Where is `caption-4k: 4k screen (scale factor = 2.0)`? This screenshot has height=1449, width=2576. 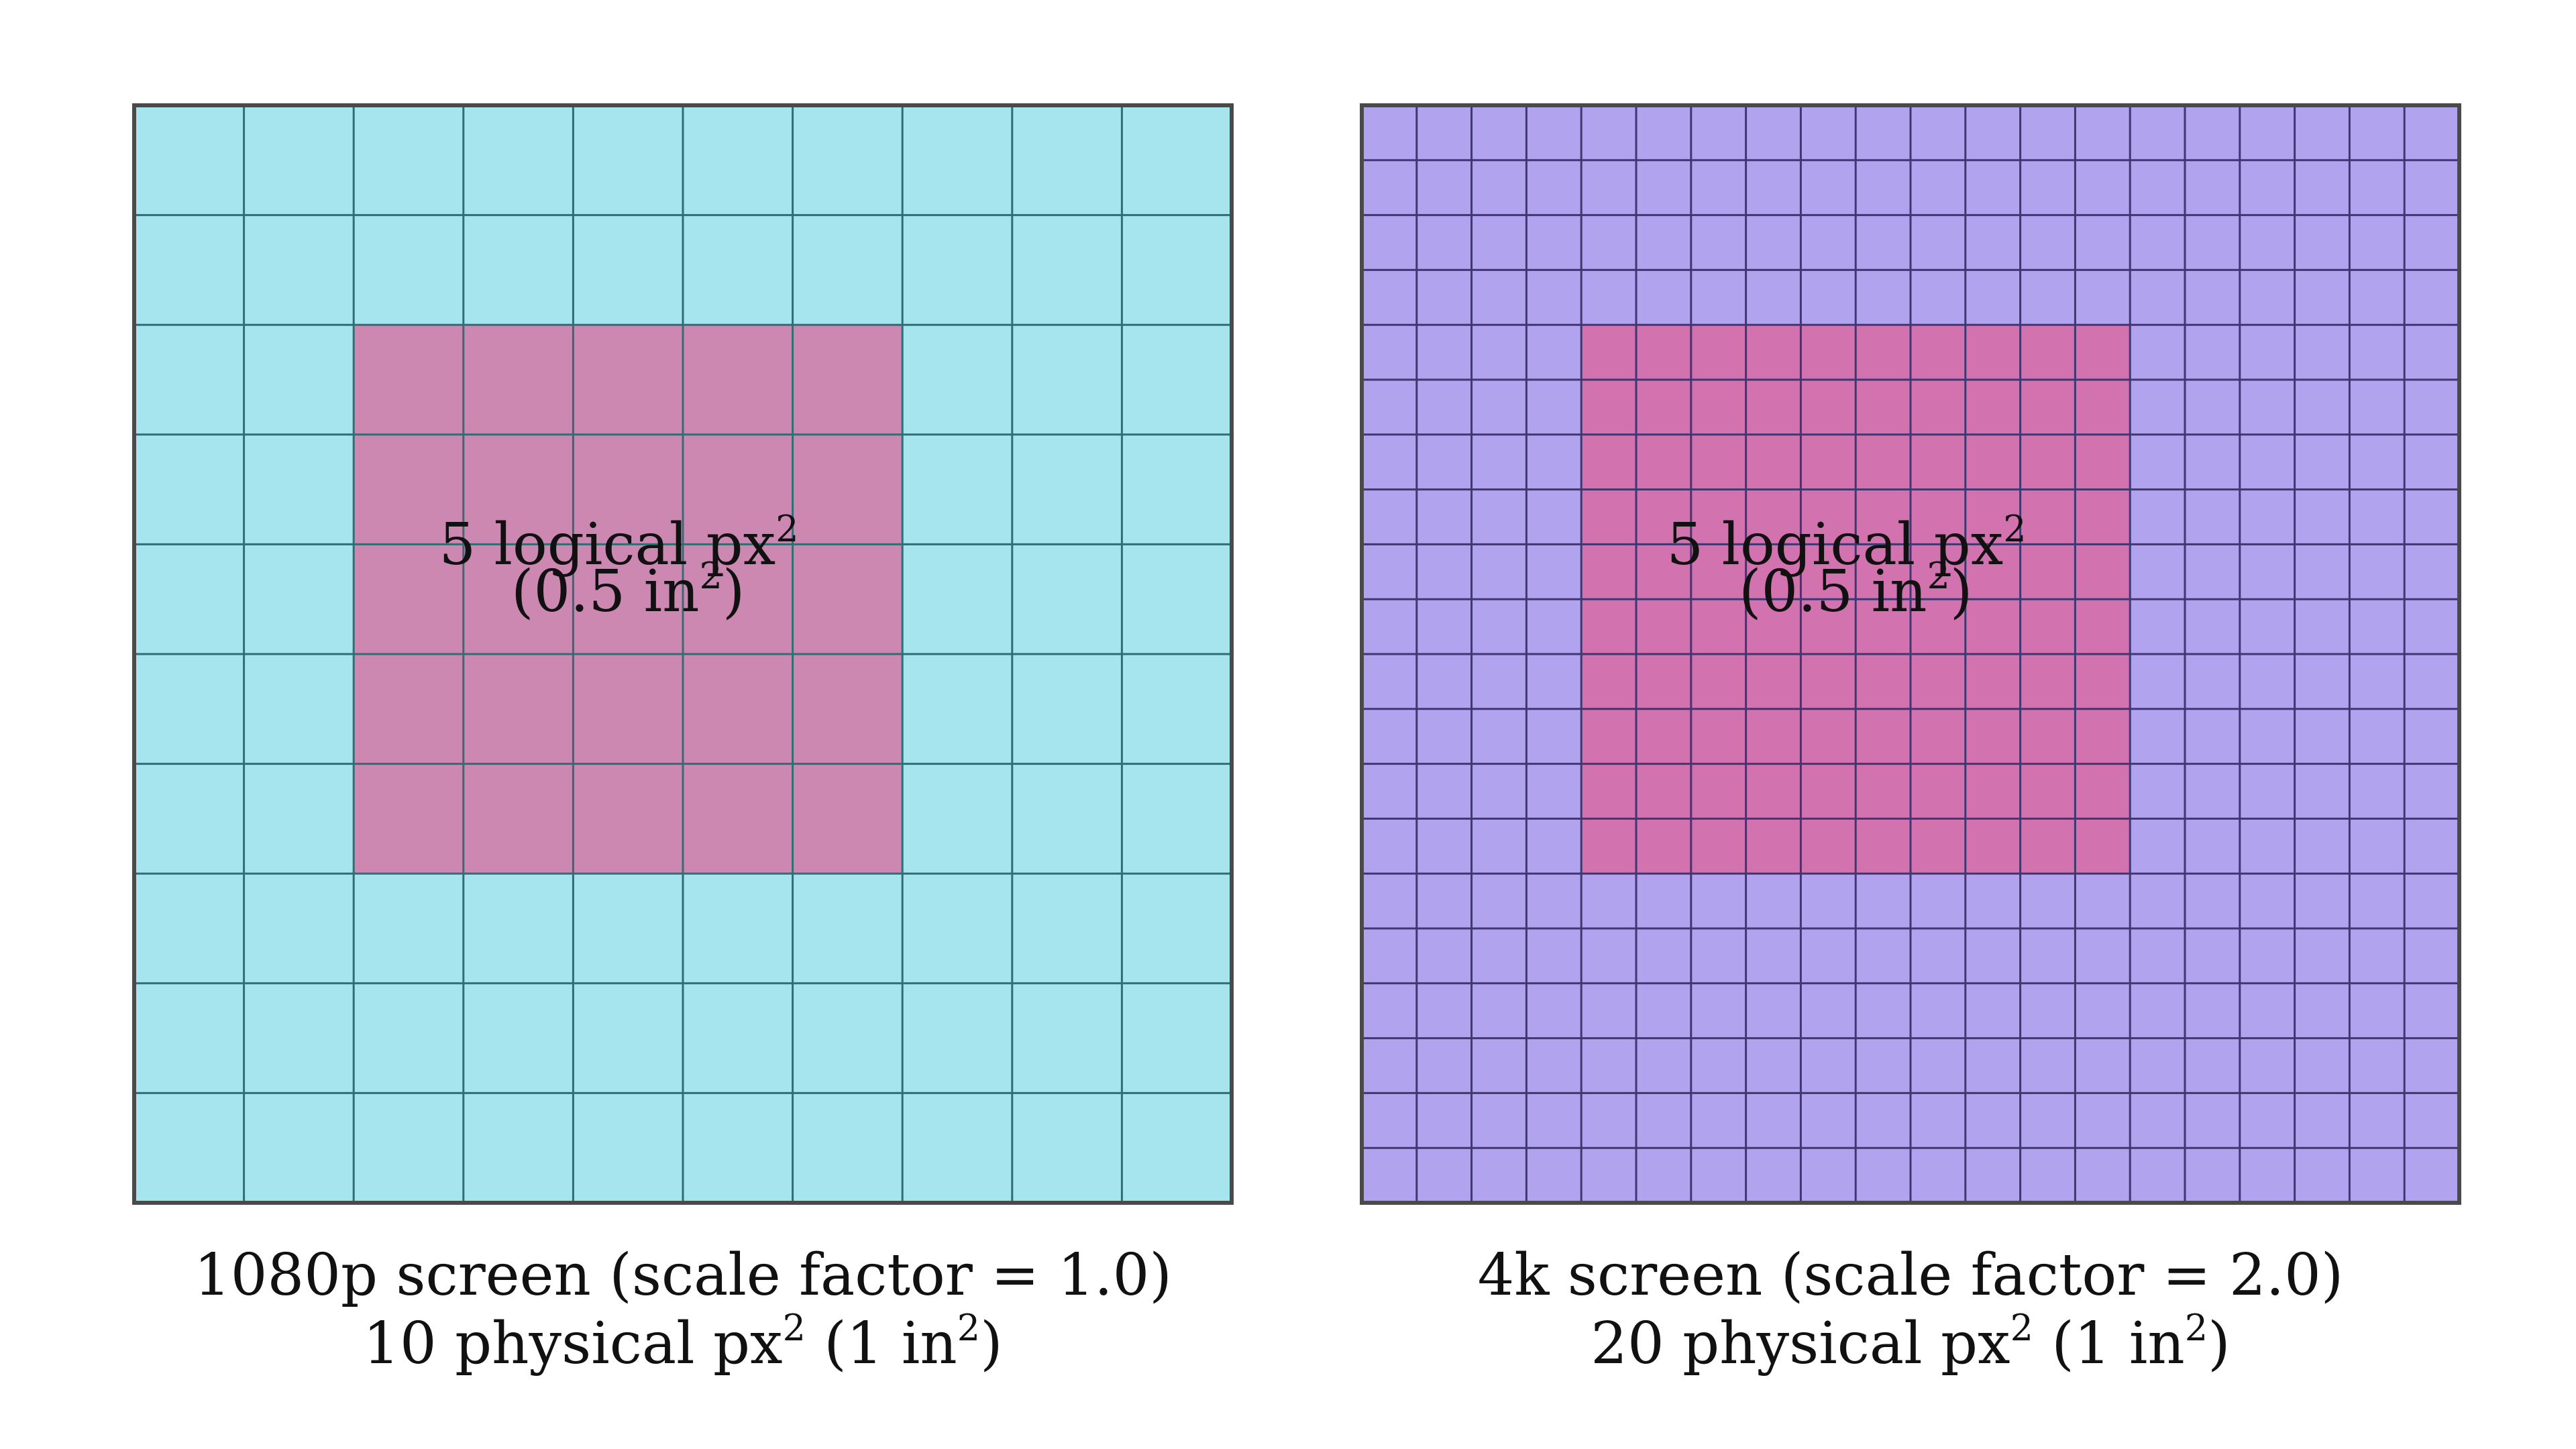 caption-4k: 4k screen (scale factor = 2.0) is located at coordinates (1911, 1275).